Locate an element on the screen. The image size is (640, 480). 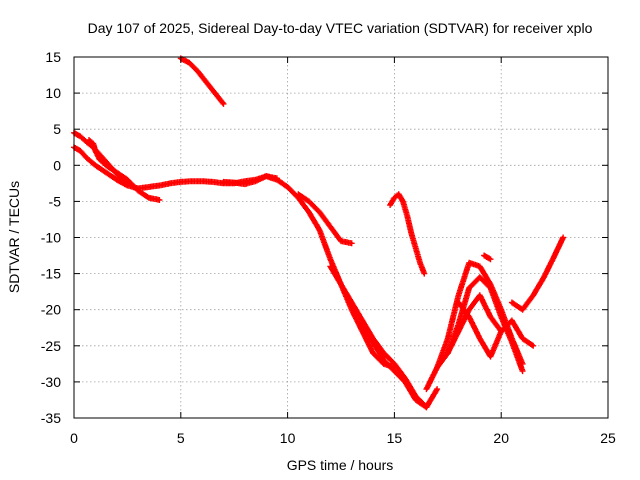
series-arc-high is located at coordinates (202, 81).